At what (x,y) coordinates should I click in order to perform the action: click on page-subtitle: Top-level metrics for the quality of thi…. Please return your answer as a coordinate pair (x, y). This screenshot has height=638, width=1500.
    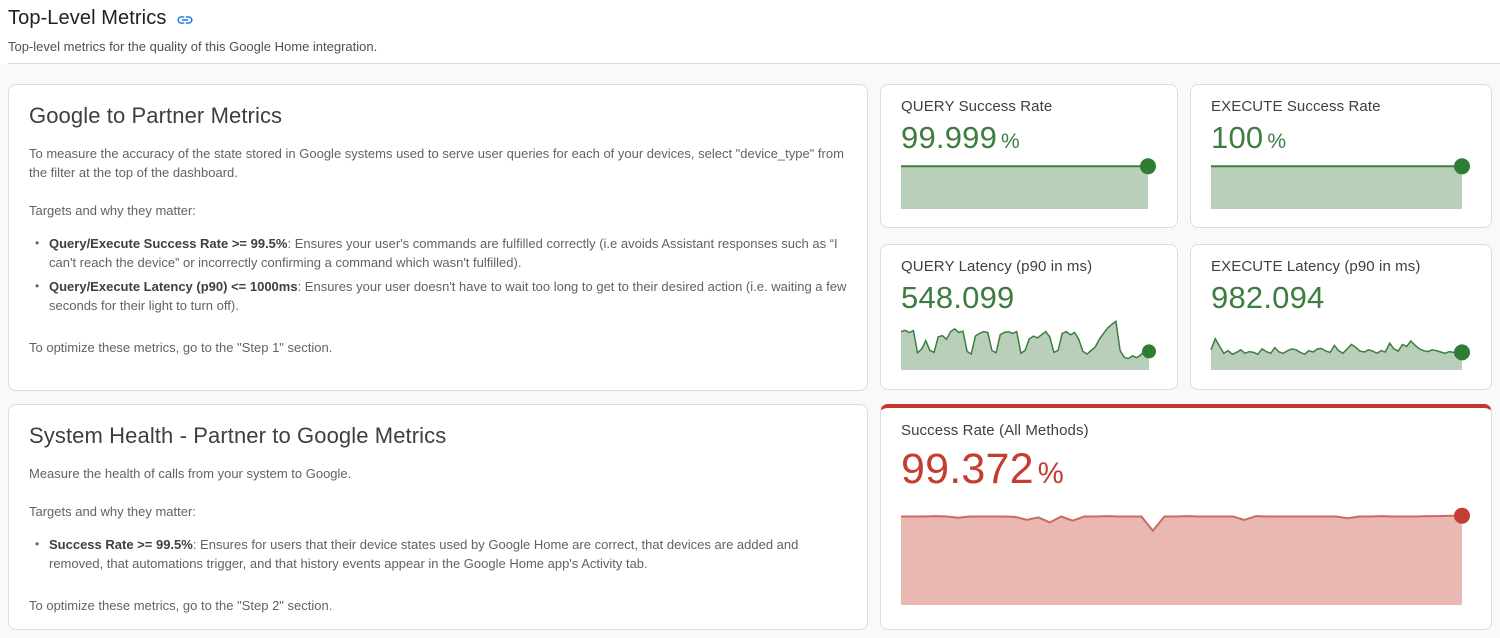
    Looking at the image, I should click on (193, 46).